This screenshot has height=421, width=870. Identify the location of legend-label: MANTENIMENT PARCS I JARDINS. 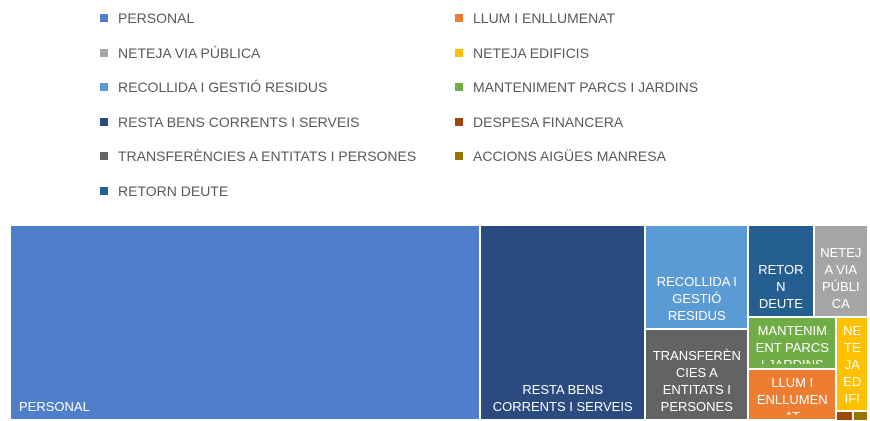
(586, 87).